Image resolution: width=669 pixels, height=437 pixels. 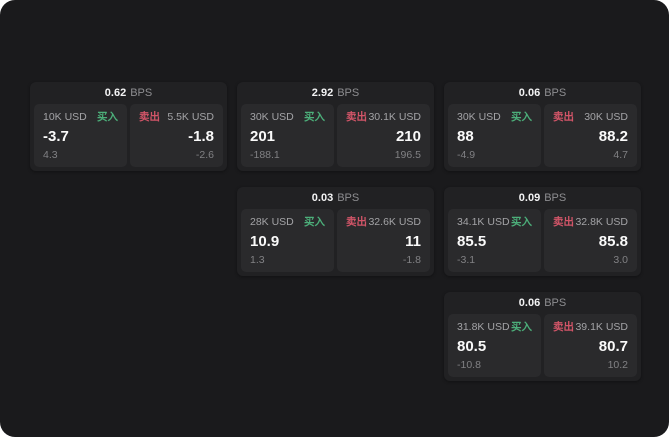 What do you see at coordinates (620, 155) in the screenshot?
I see `sell-sub-value: 4.7` at bounding box center [620, 155].